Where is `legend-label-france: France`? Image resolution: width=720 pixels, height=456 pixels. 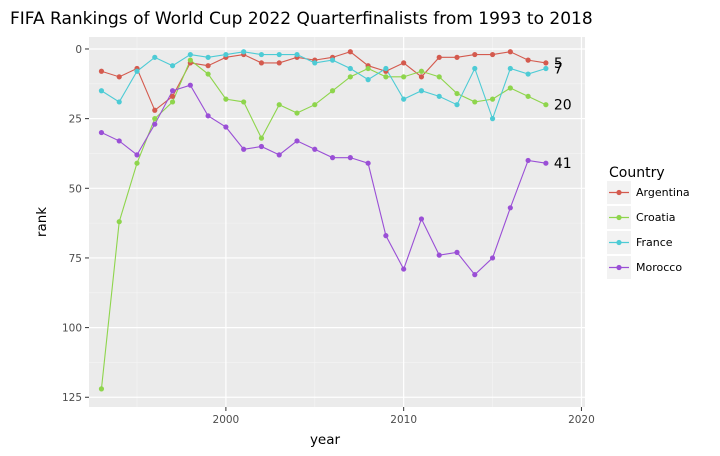 legend-label-france: France is located at coordinates (654, 242).